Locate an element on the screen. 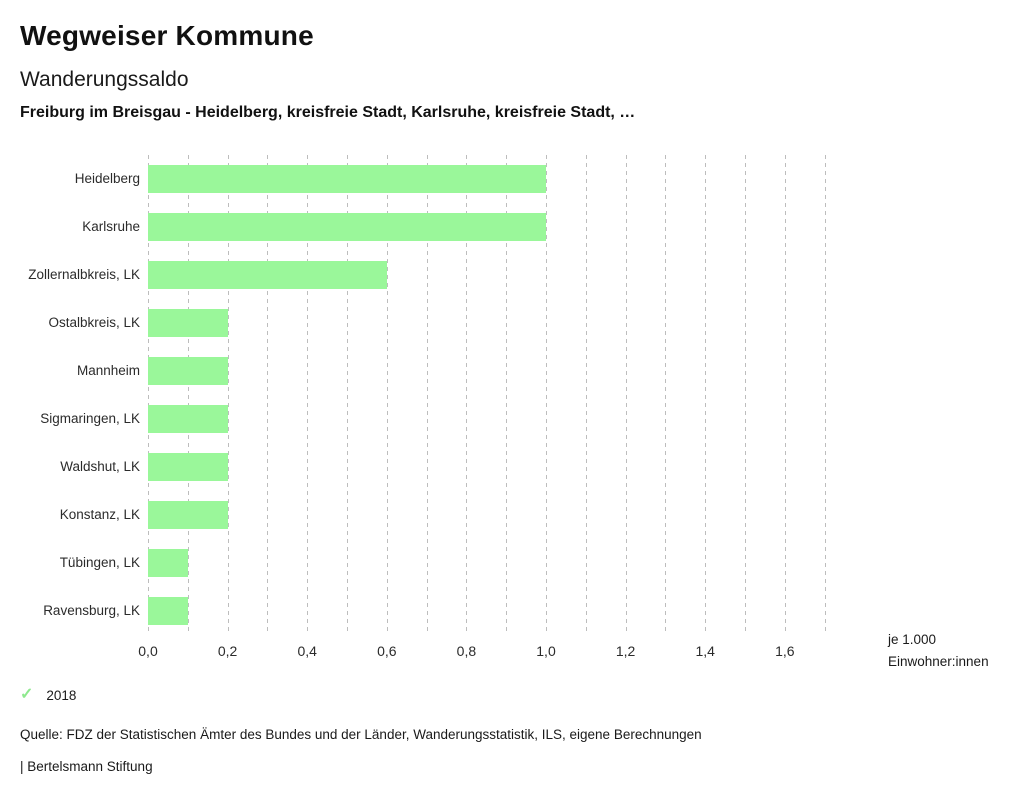  x-tick-label: 1,0 is located at coordinates (546, 651).